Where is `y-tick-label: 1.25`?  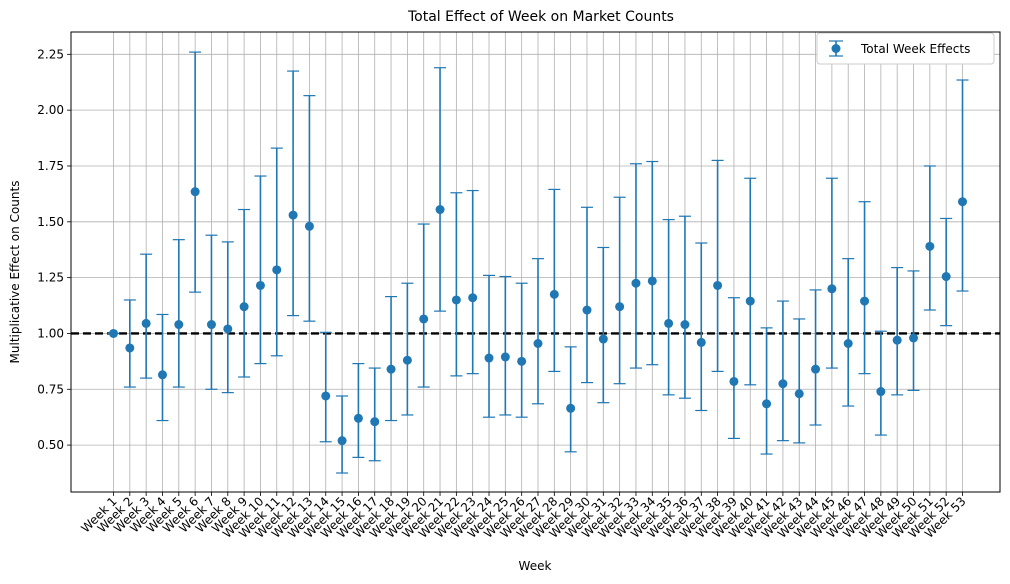
y-tick-label: 1.25 is located at coordinates (50, 278).